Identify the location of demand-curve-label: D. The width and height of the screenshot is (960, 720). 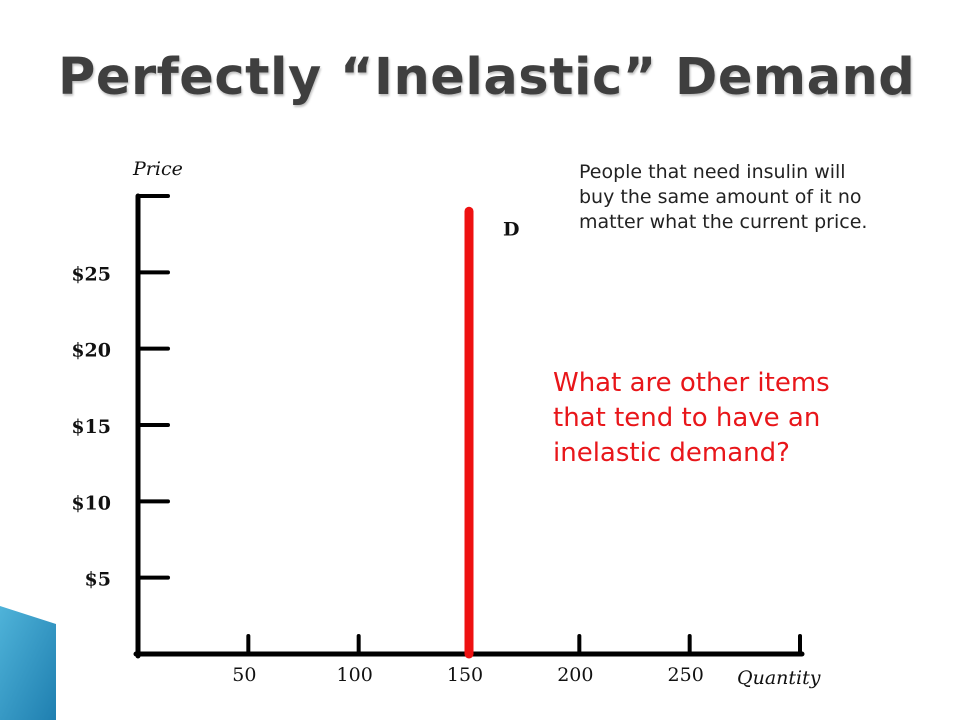
(511, 229).